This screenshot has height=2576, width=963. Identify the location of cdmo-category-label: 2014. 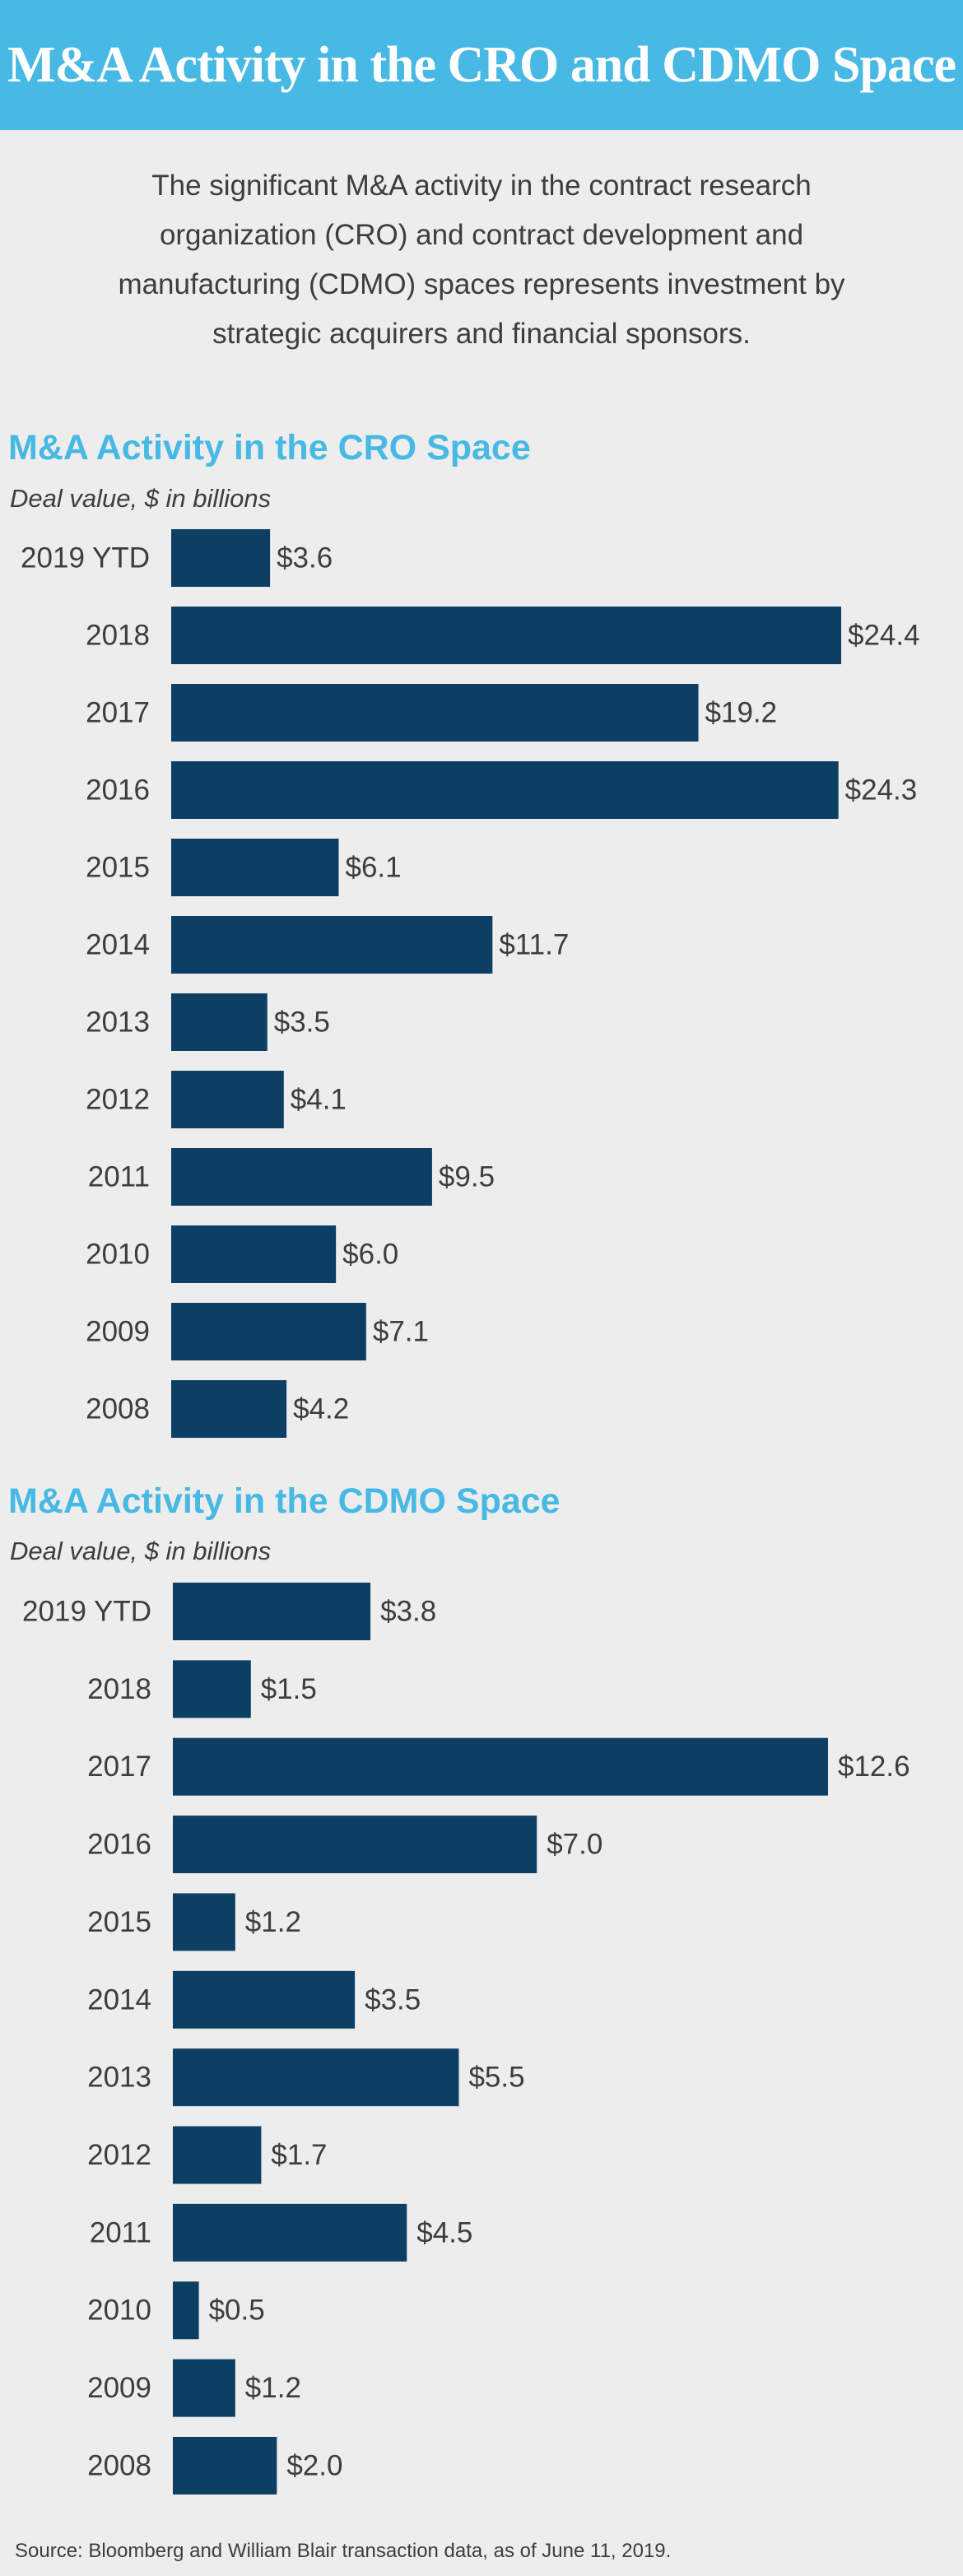
(119, 1999).